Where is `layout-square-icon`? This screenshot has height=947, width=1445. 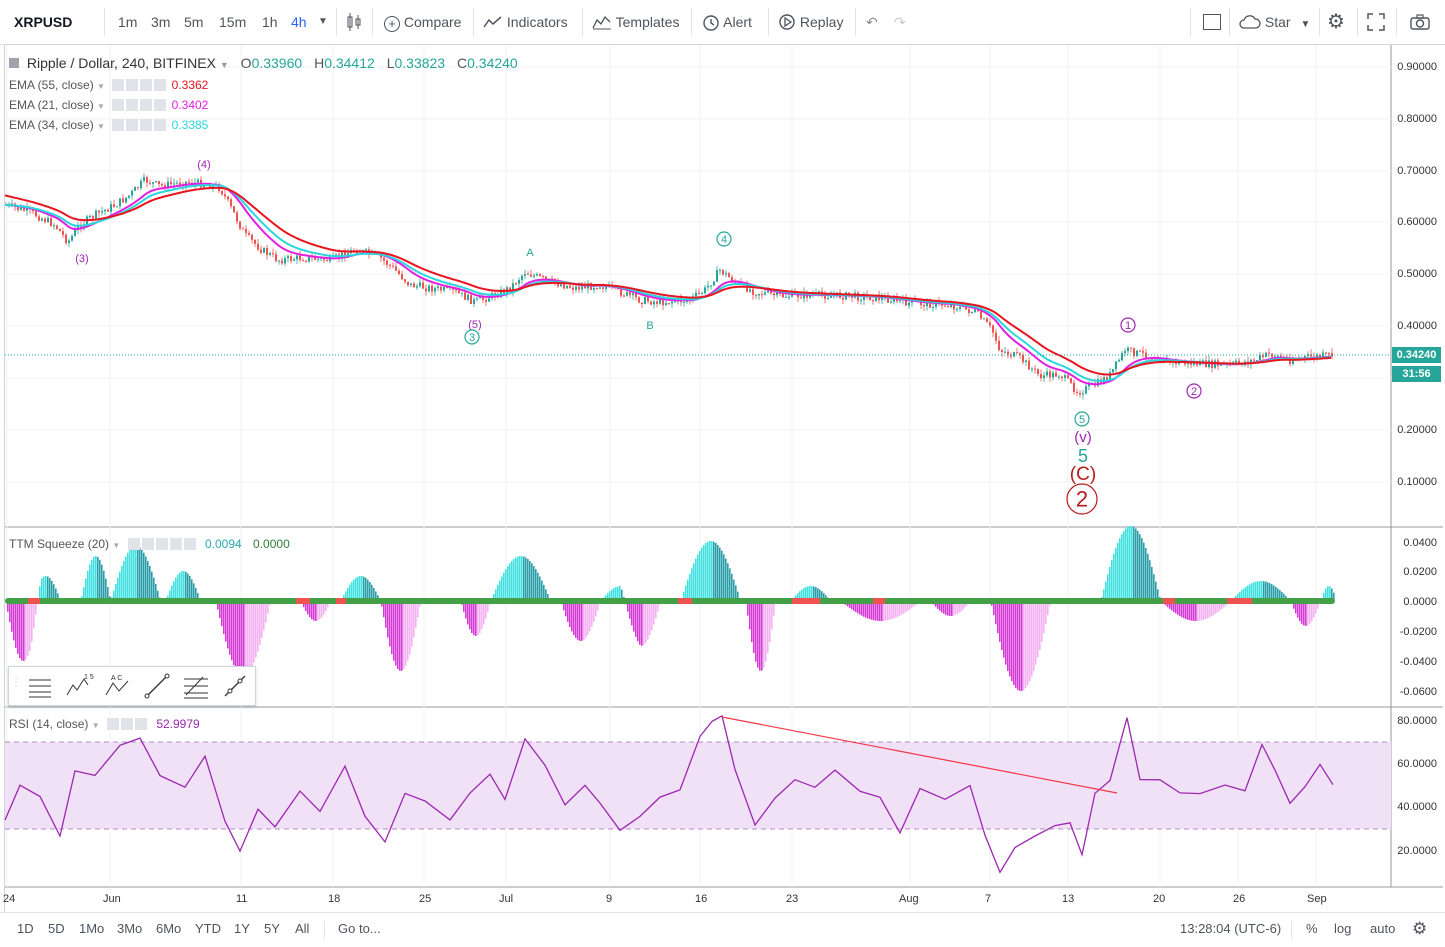
layout-square-icon is located at coordinates (1212, 22).